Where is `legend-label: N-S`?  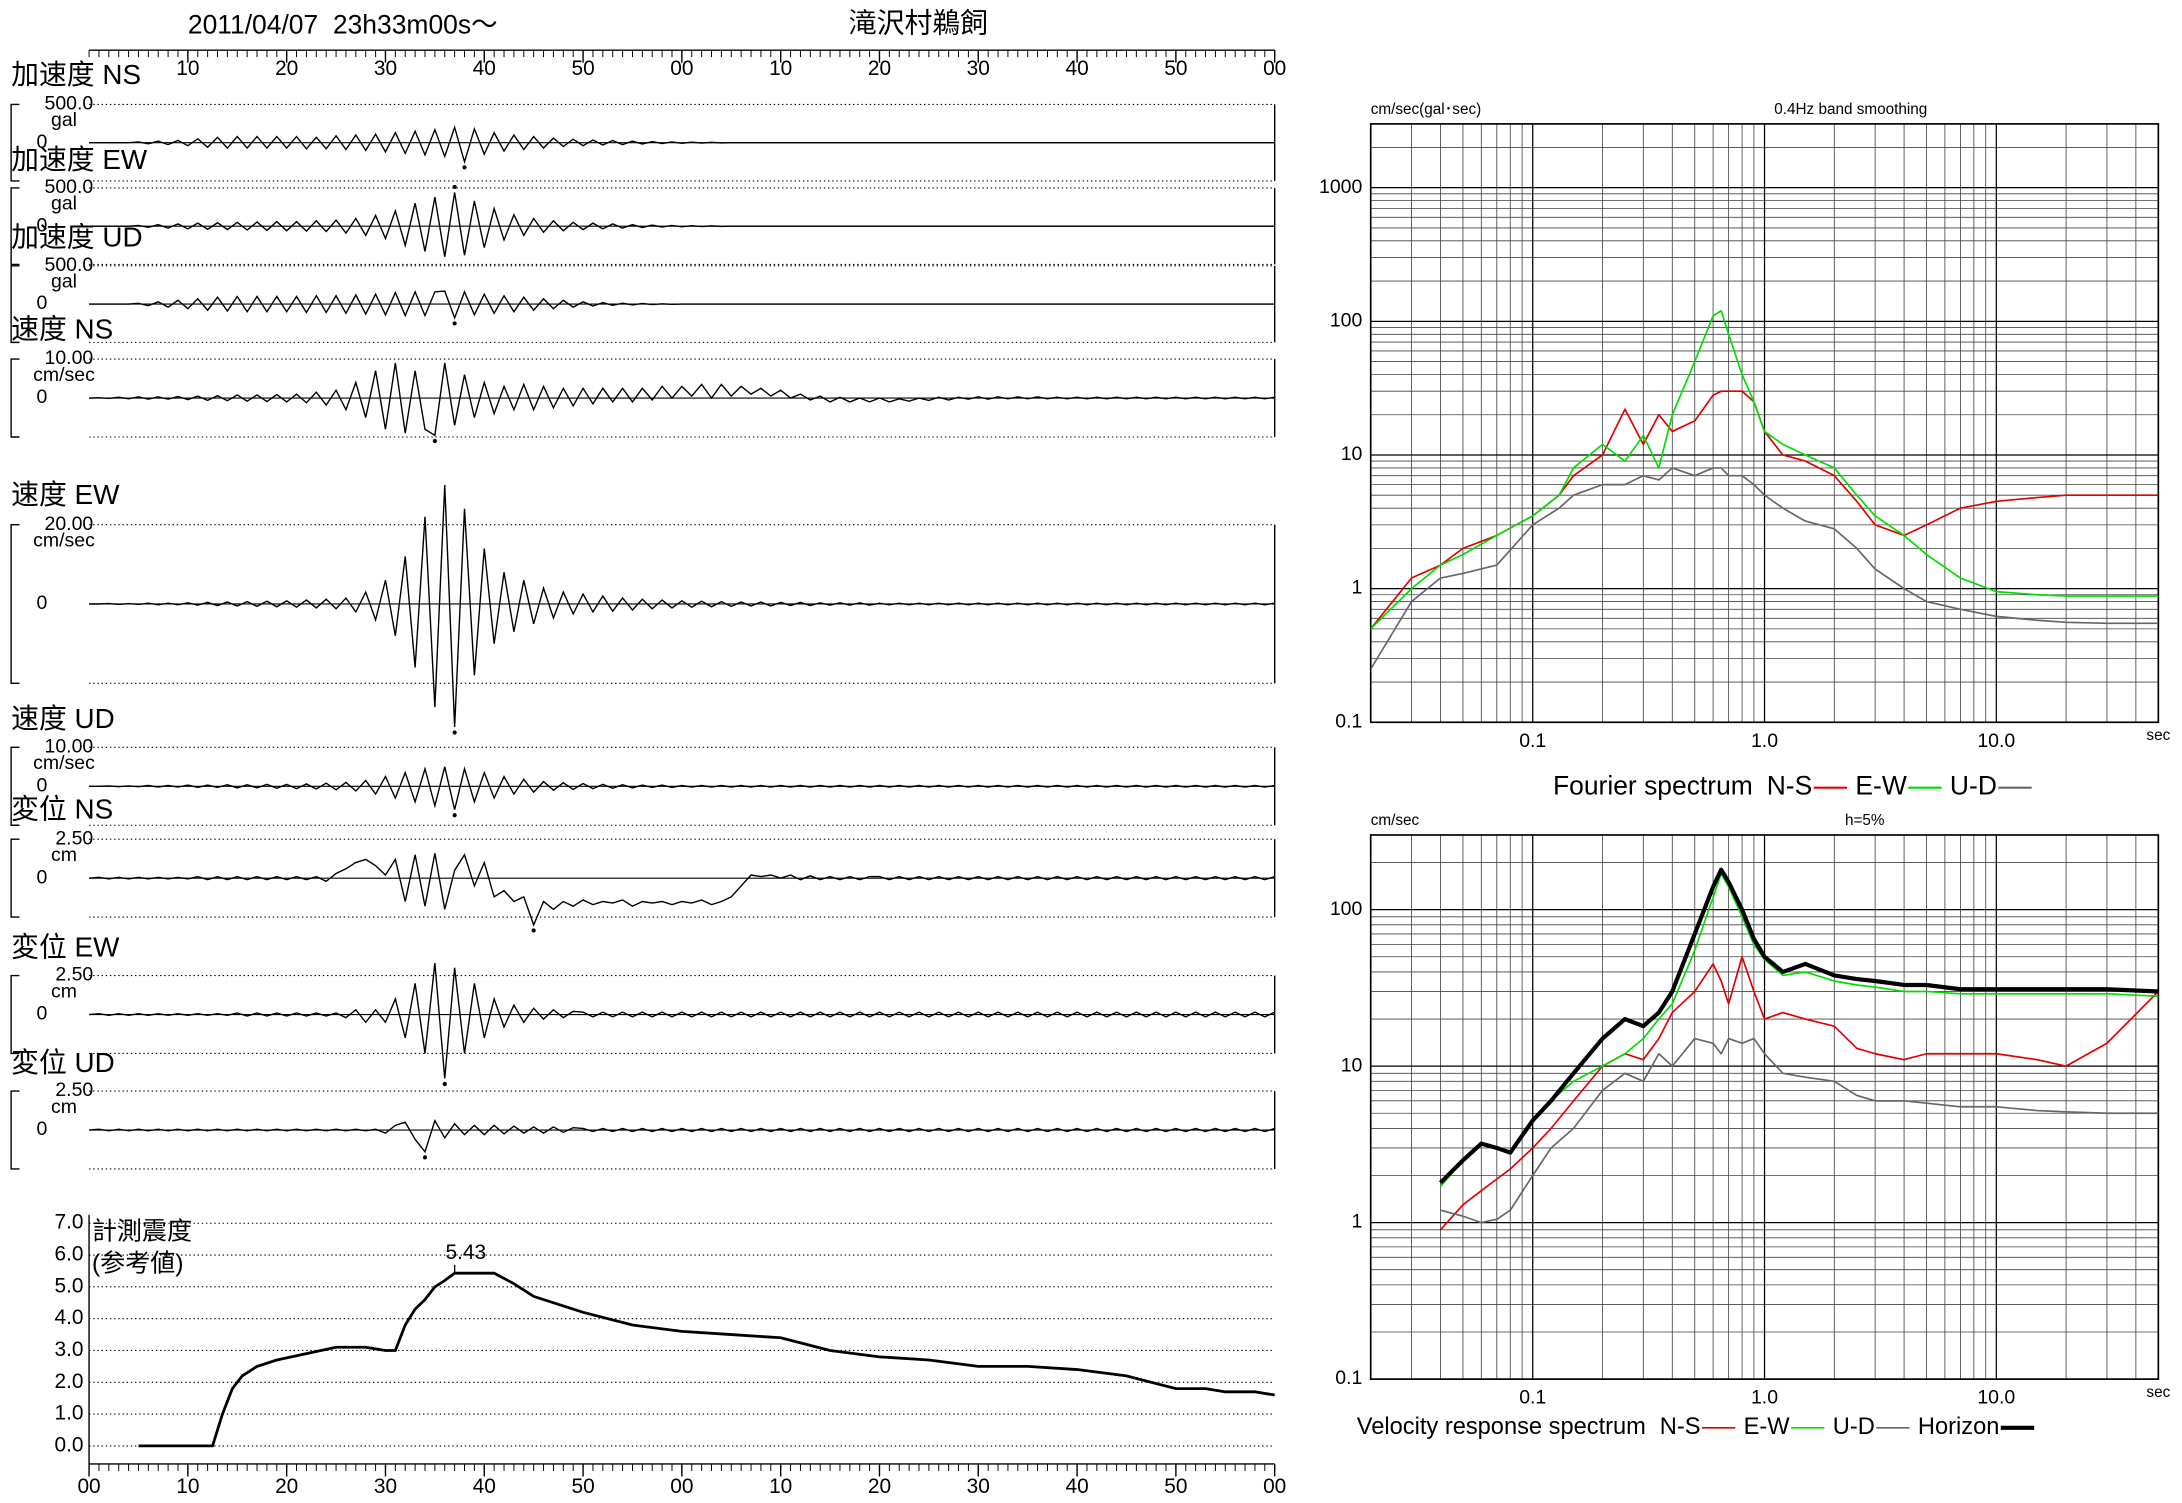 legend-label: N-S is located at coordinates (1680, 1427).